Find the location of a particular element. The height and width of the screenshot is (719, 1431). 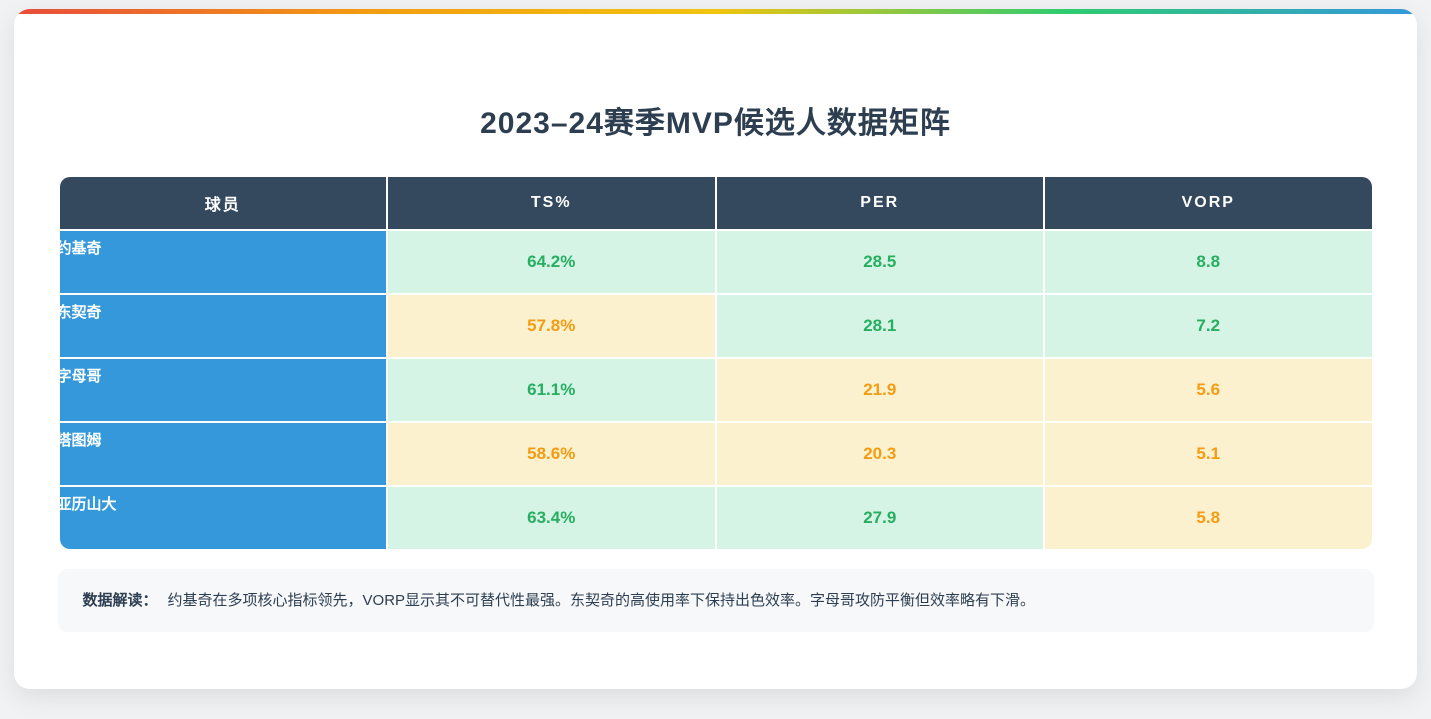

table-row: 东契奇 57.8% 28.1 7.2 is located at coordinates (714, 326).